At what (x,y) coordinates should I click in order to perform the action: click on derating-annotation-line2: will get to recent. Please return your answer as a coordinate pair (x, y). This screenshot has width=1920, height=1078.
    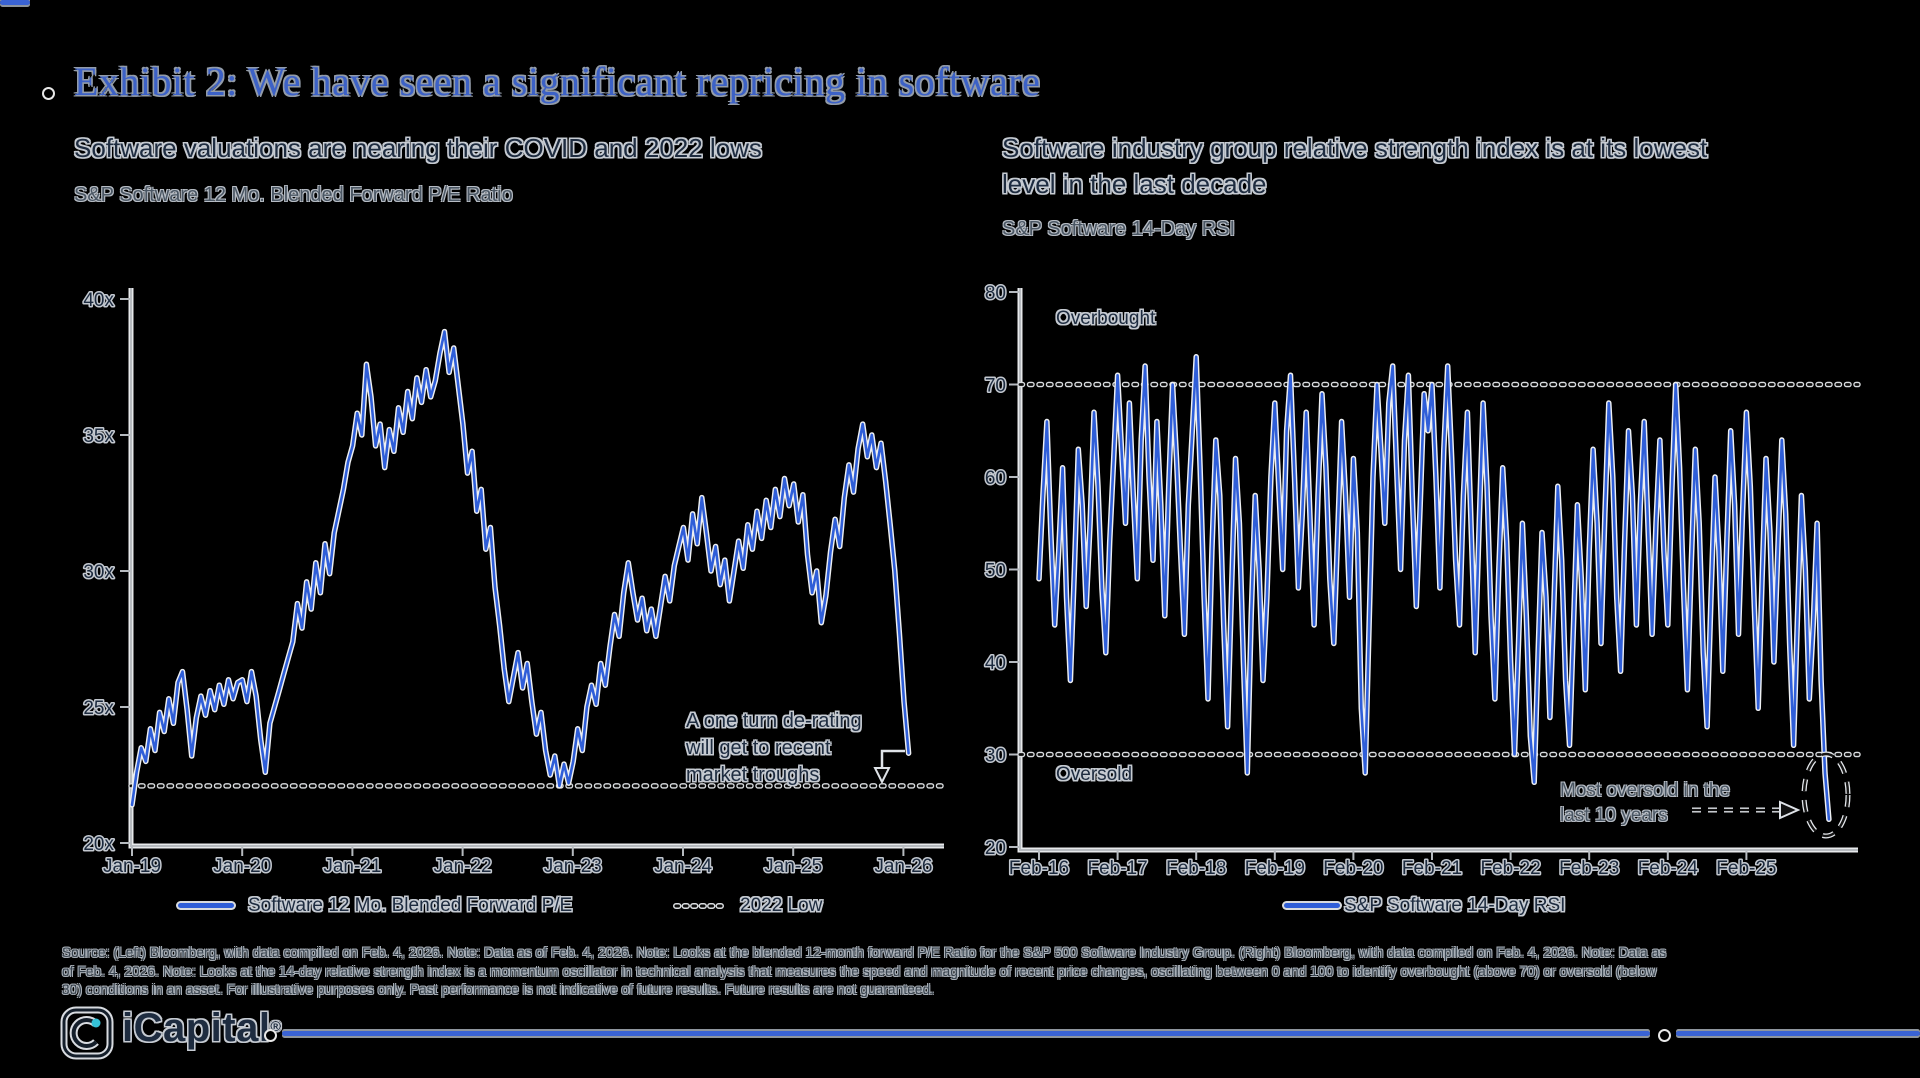
    Looking at the image, I should click on (758, 748).